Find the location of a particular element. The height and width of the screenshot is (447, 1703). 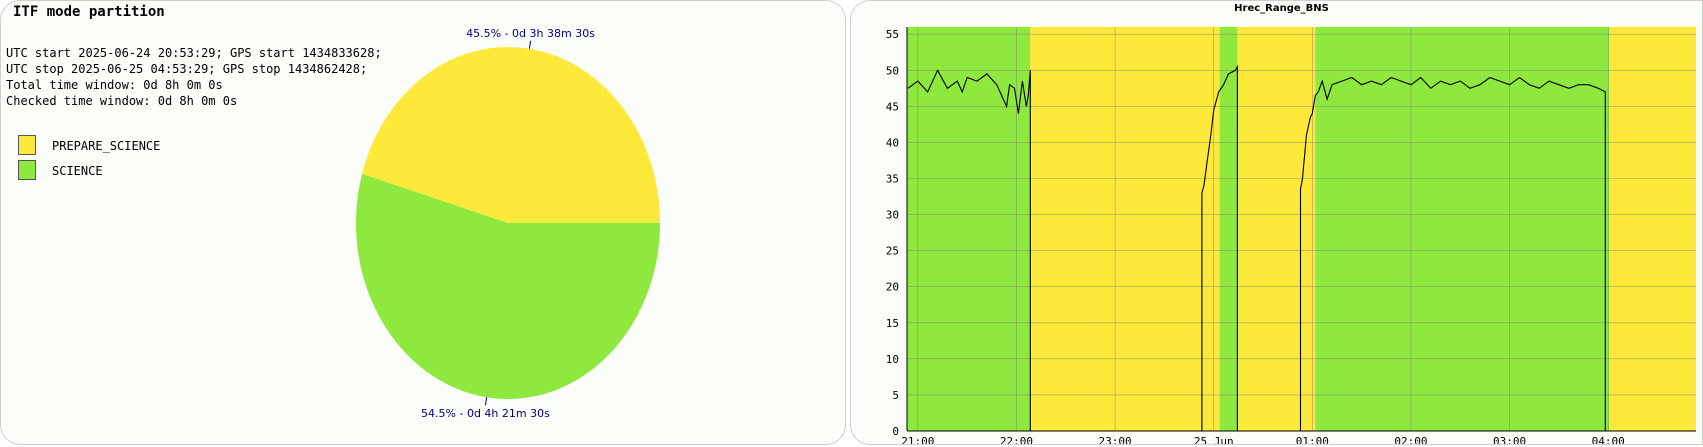

legend-label: SCIENCE is located at coordinates (77, 171).